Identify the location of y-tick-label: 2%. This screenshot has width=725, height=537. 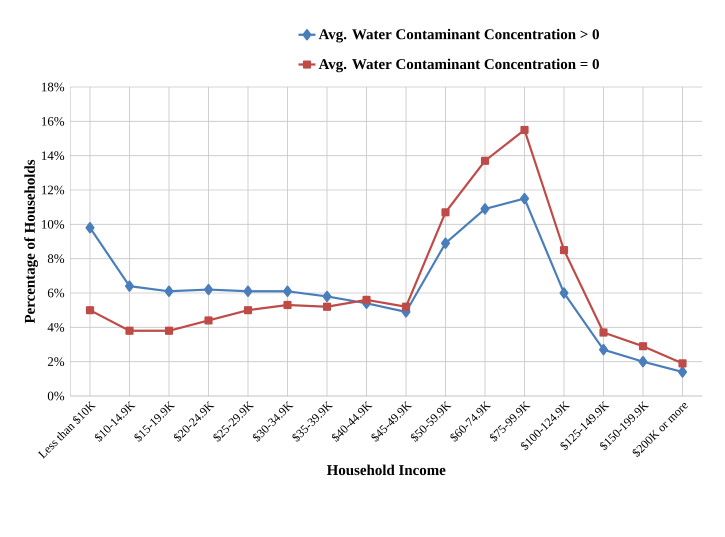
(56, 361).